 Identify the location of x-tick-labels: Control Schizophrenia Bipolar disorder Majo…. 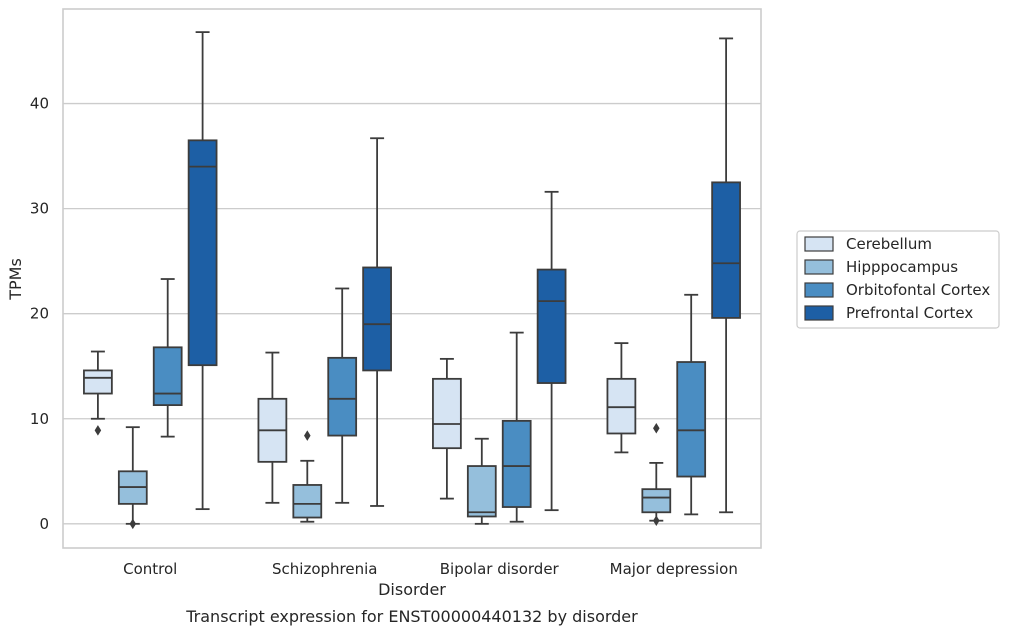
(430, 569).